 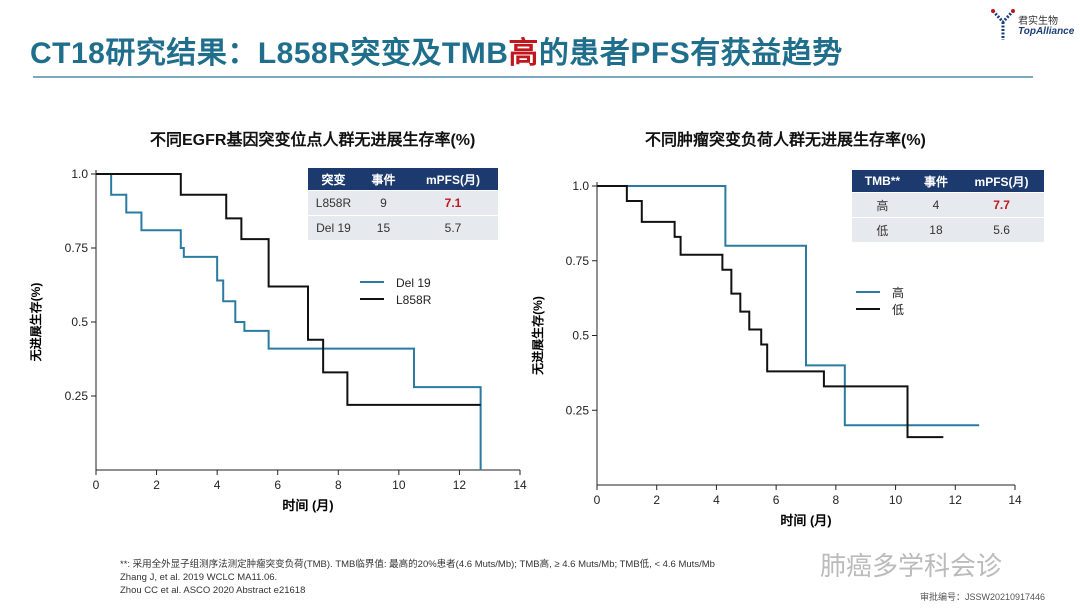 What do you see at coordinates (882, 205) in the screenshot?
I see `td: 高` at bounding box center [882, 205].